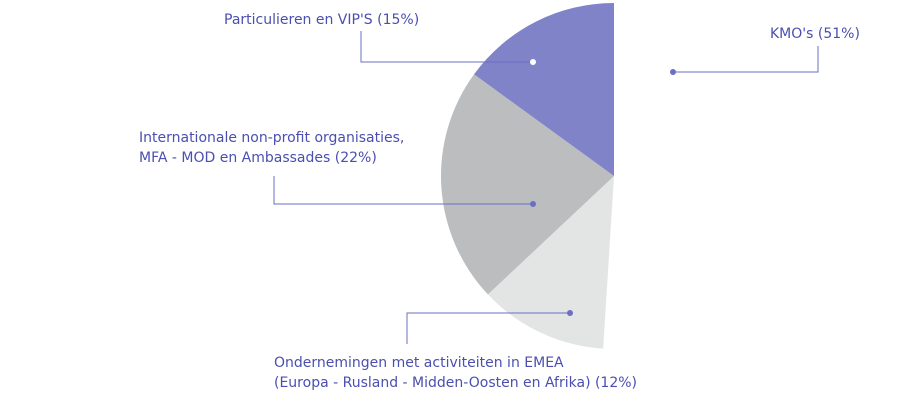  What do you see at coordinates (446, 47) in the screenshot?
I see `leader-line-vip` at bounding box center [446, 47].